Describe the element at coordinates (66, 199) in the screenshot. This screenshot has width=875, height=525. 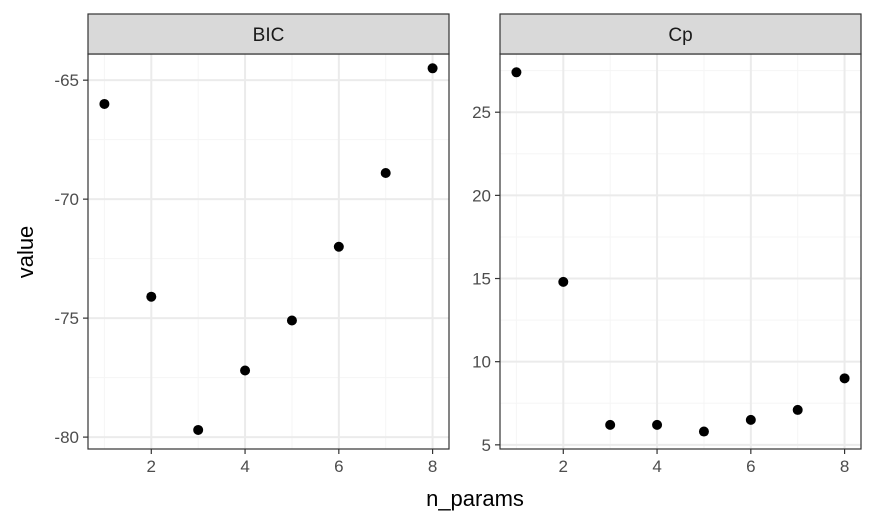
I see `y-tick-label: -70` at that location.